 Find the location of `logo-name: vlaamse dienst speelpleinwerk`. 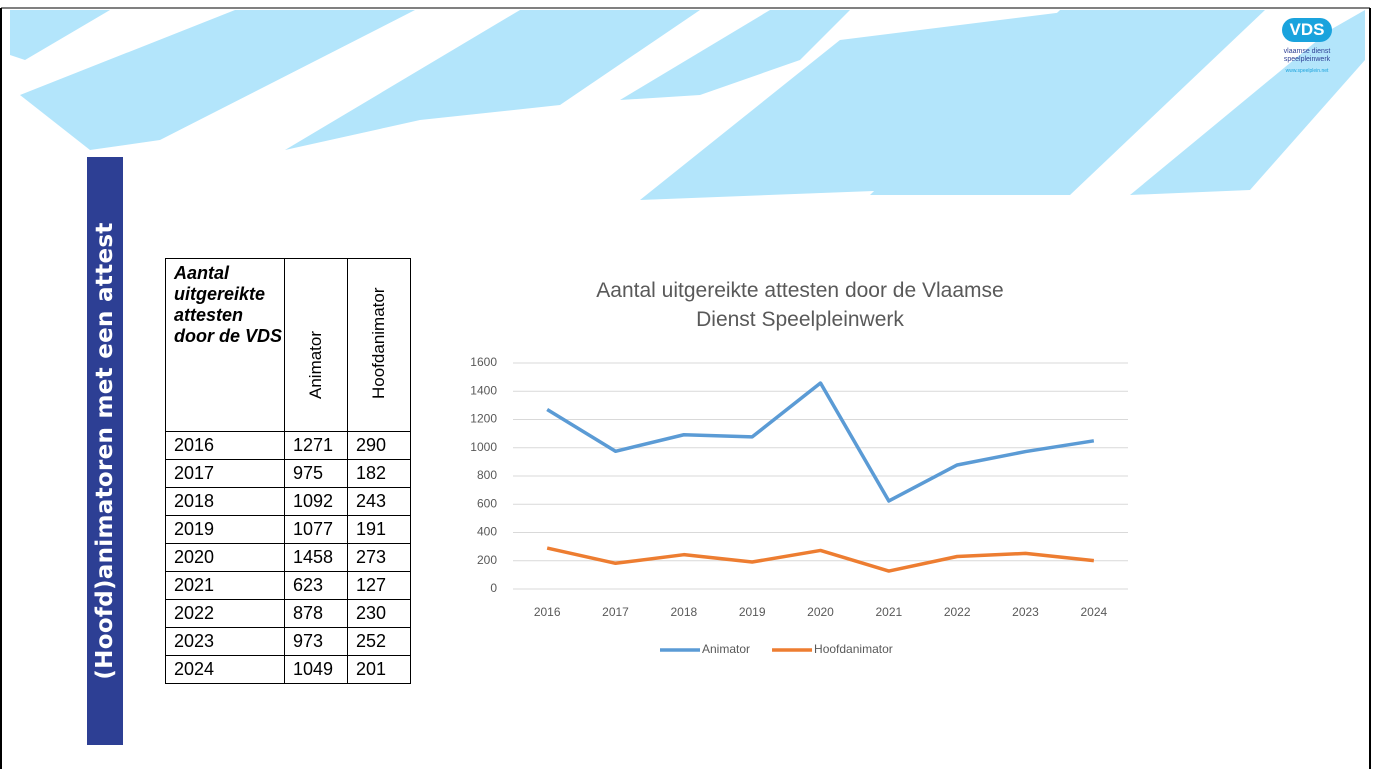

logo-name: vlaamse dienst speelpleinwerk is located at coordinates (1307, 55).